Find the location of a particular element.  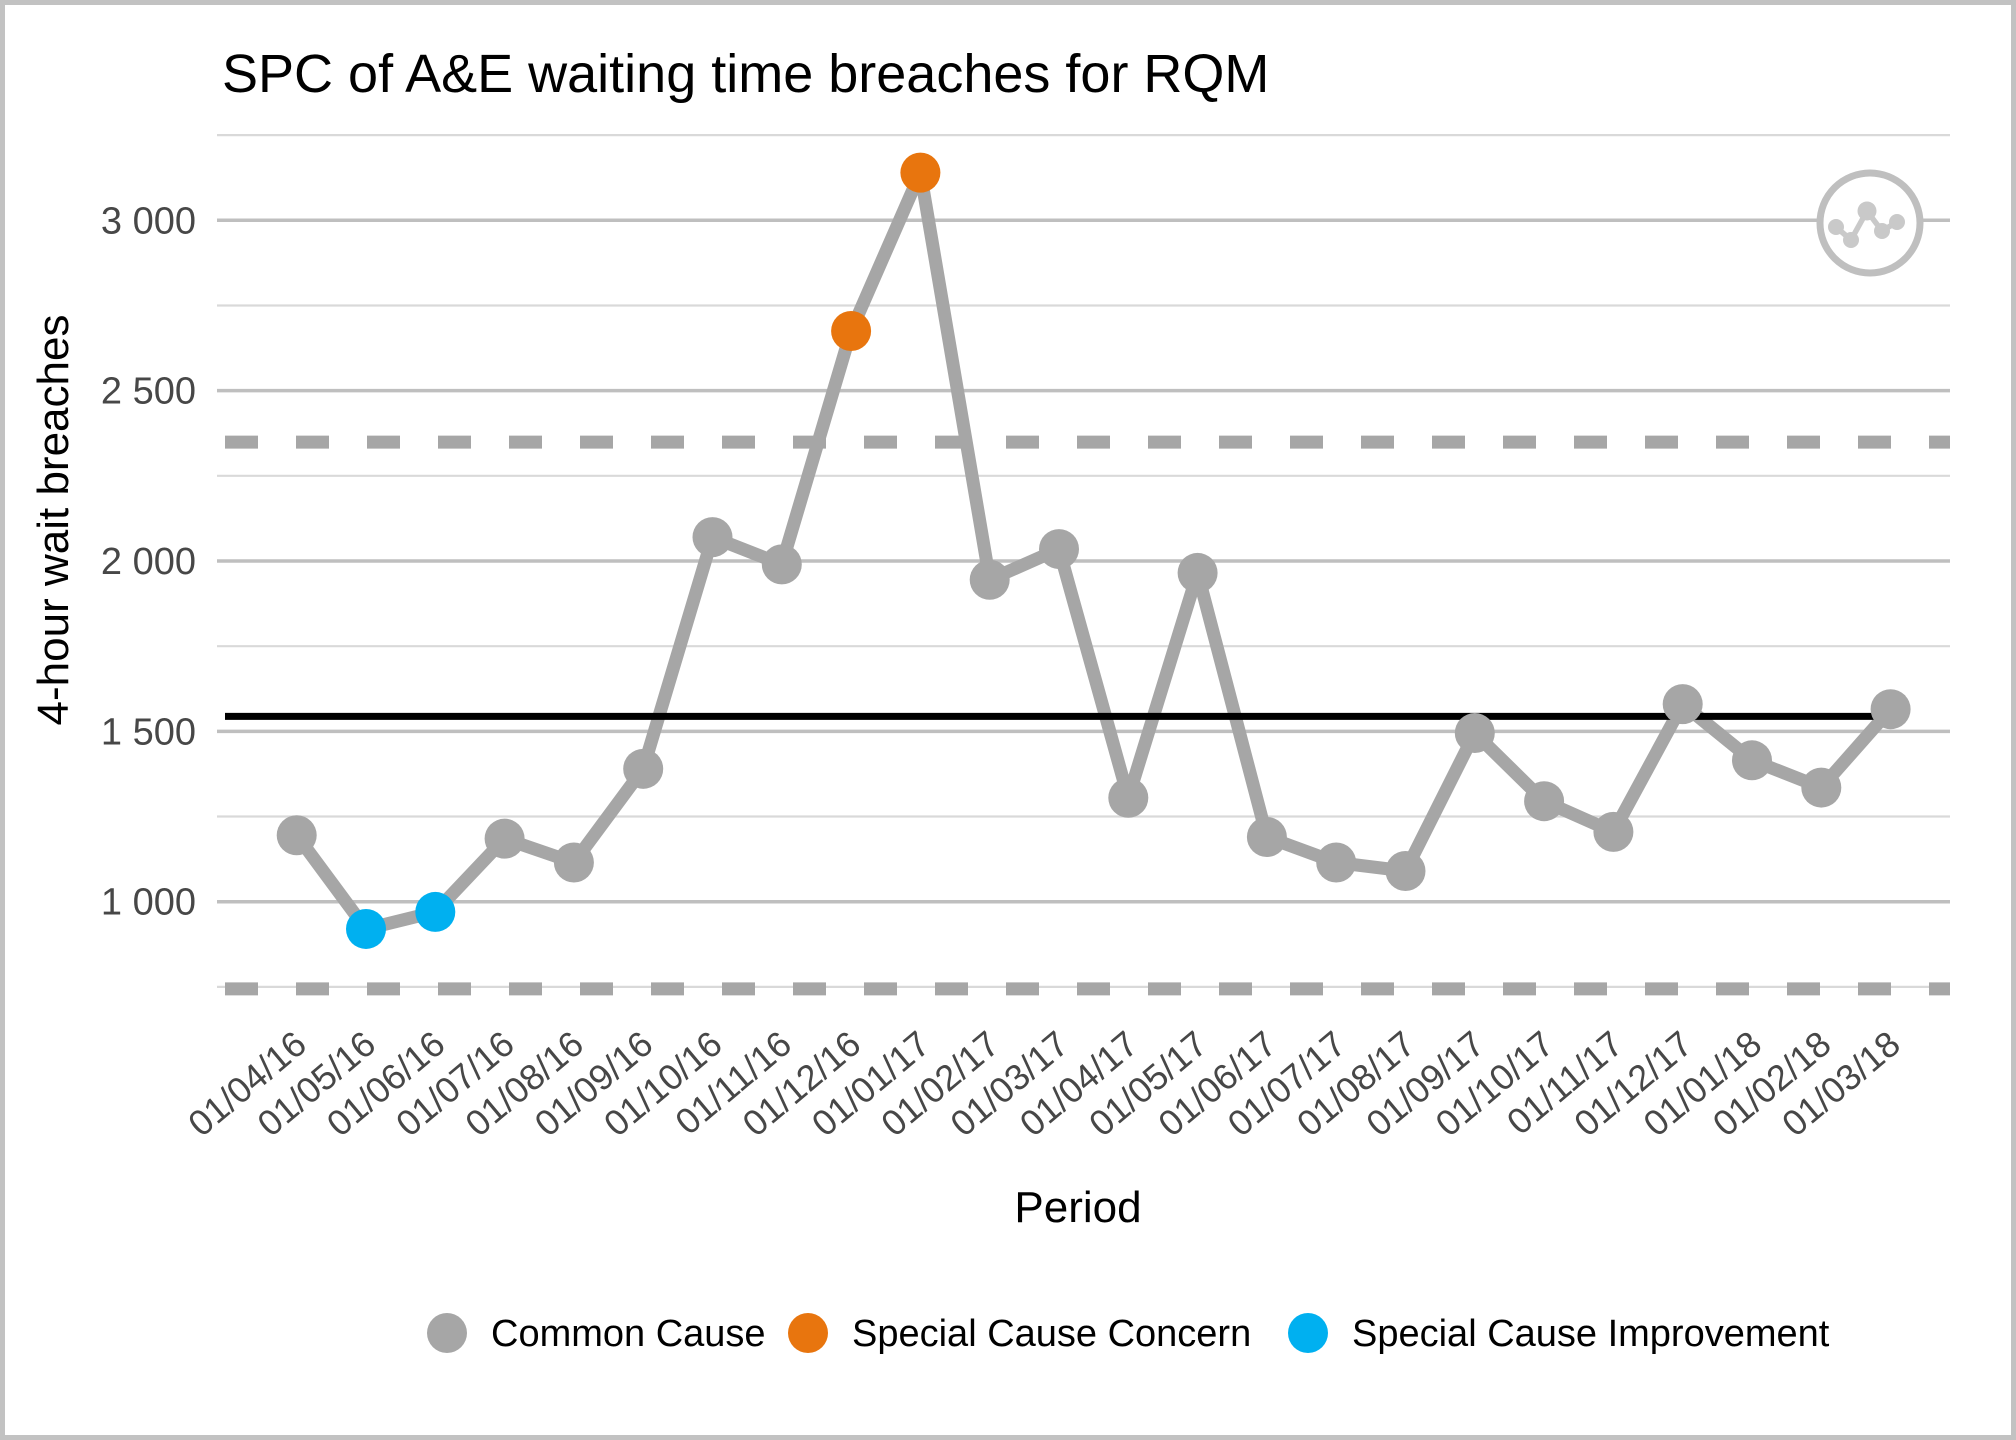

y-tick-label: 1 000 is located at coordinates (148, 903).